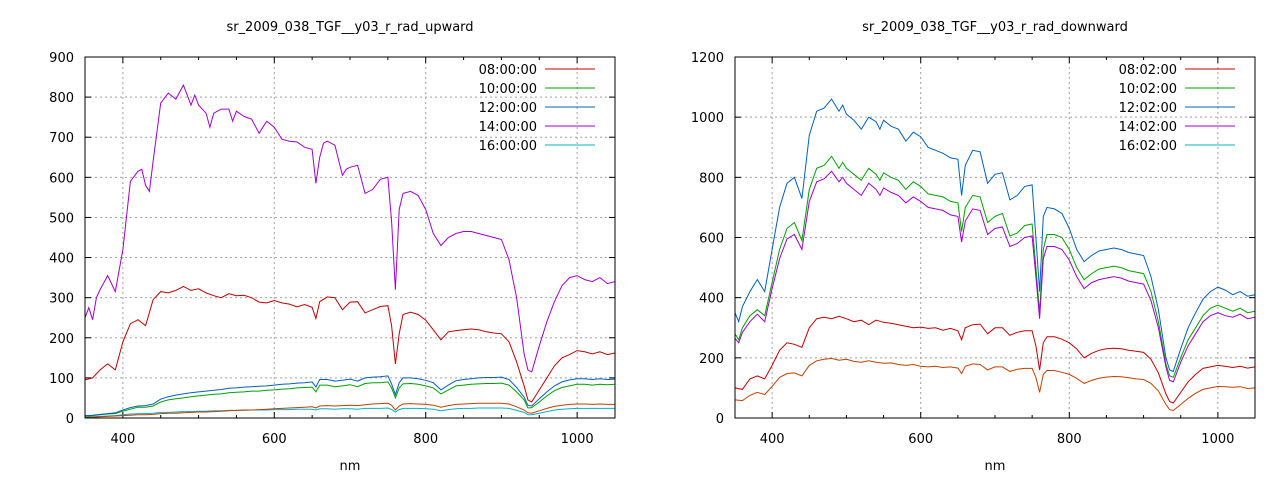 This screenshot has width=1280, height=480. What do you see at coordinates (1148, 108) in the screenshot?
I see `legend-label: 12:02:00` at bounding box center [1148, 108].